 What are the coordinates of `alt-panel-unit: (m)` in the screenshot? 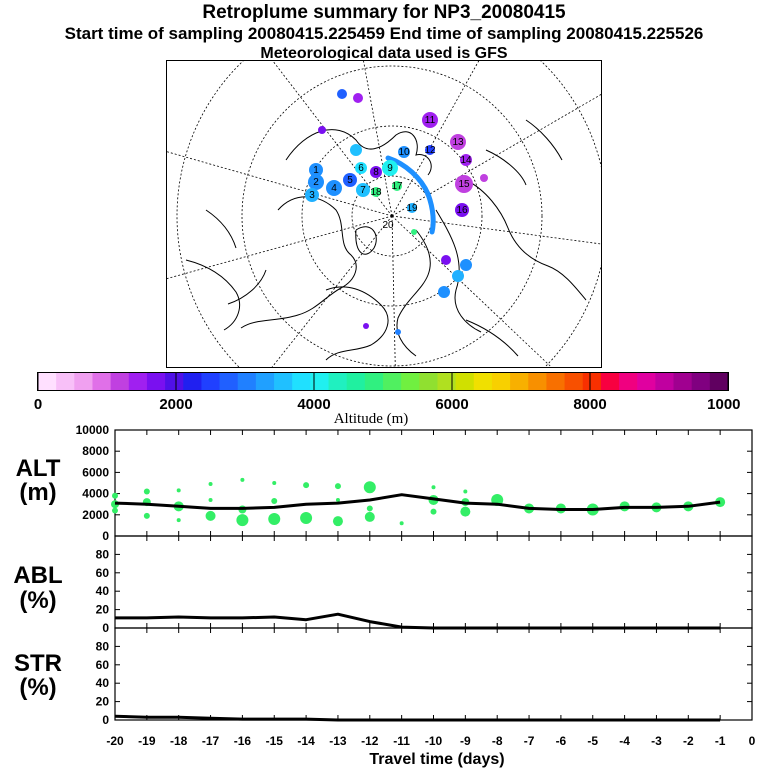 It's located at (37, 492).